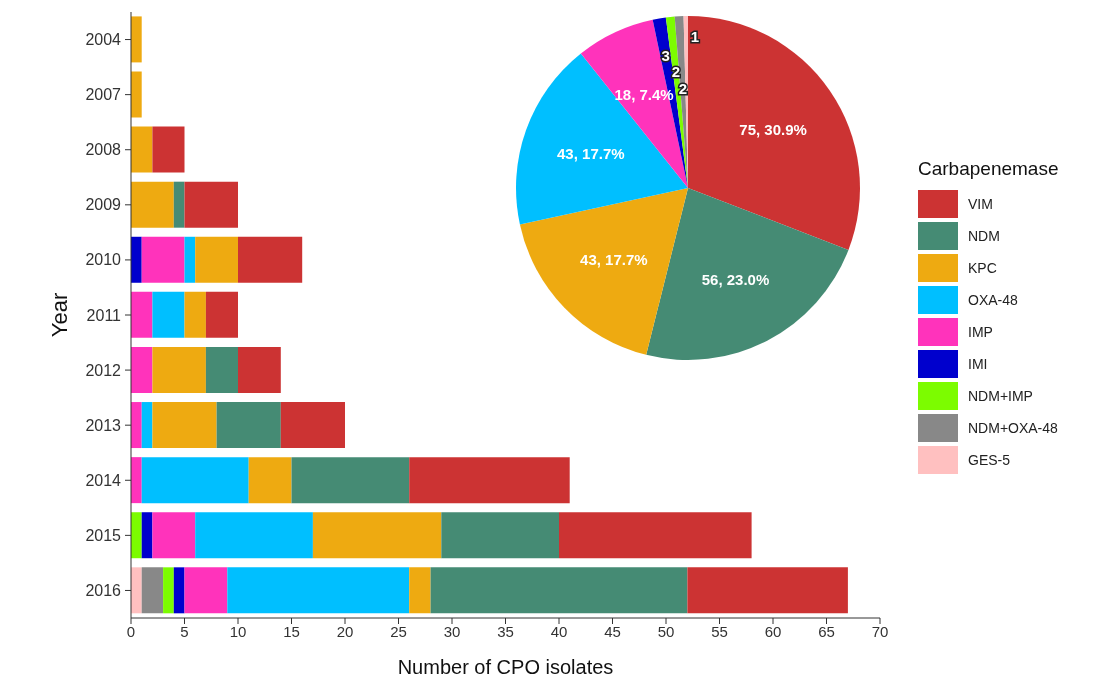  Describe the element at coordinates (103, 95) in the screenshot. I see `y-tick-label: 2007` at that location.